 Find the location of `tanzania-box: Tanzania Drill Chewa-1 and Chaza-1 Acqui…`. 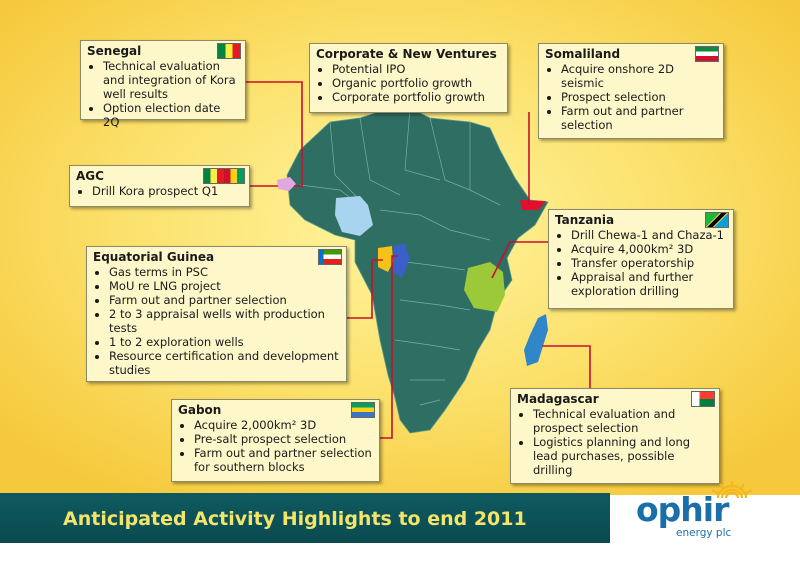

tanzania-box: Tanzania Drill Chewa-1 and Chaza-1 Acqui… is located at coordinates (641, 259).